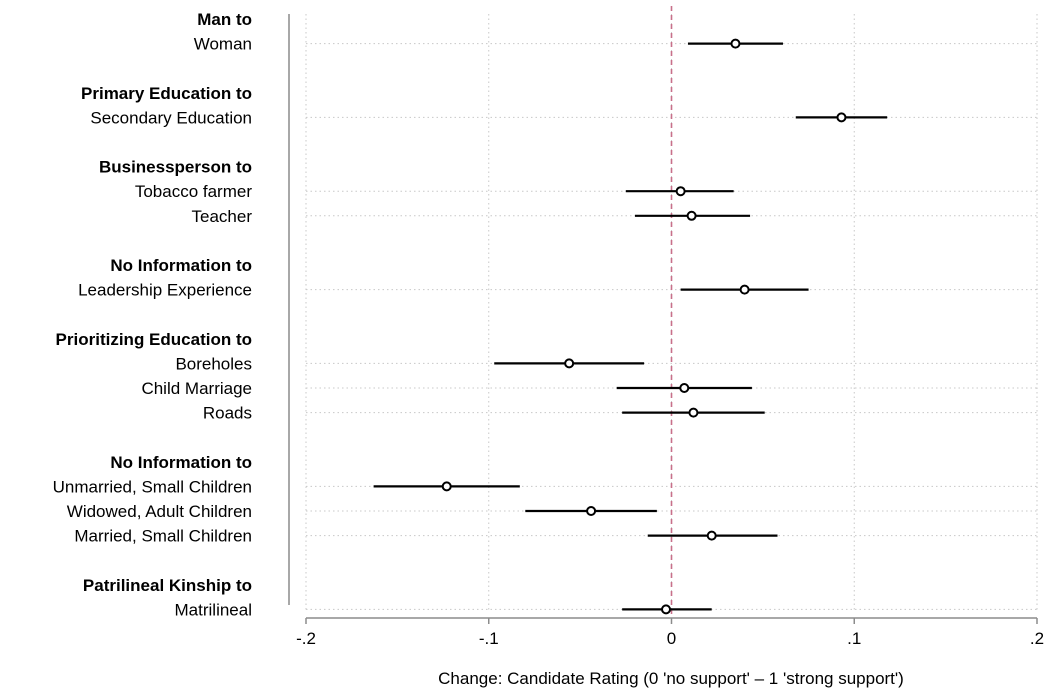 The width and height of the screenshot is (1048, 691). I want to click on group-header-label-2: Businessperson to, so click(175, 167).